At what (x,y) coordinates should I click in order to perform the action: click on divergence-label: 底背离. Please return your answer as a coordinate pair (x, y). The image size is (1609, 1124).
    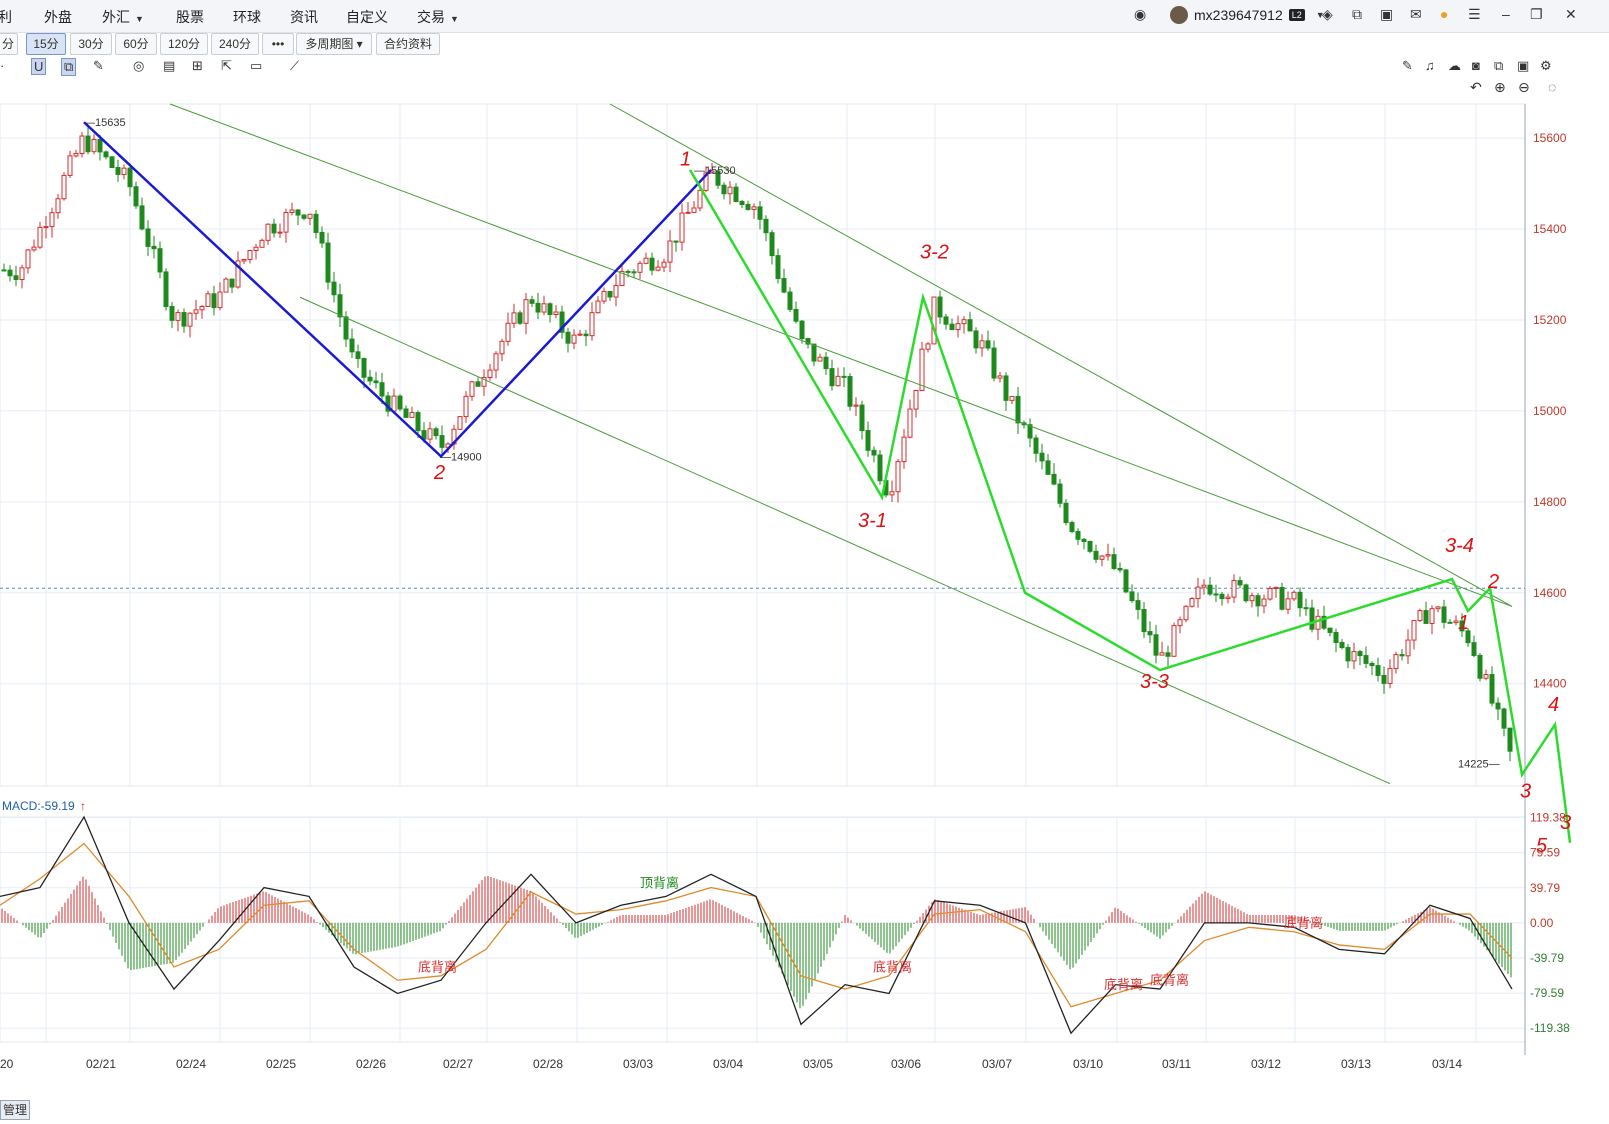
    Looking at the image, I should click on (892, 966).